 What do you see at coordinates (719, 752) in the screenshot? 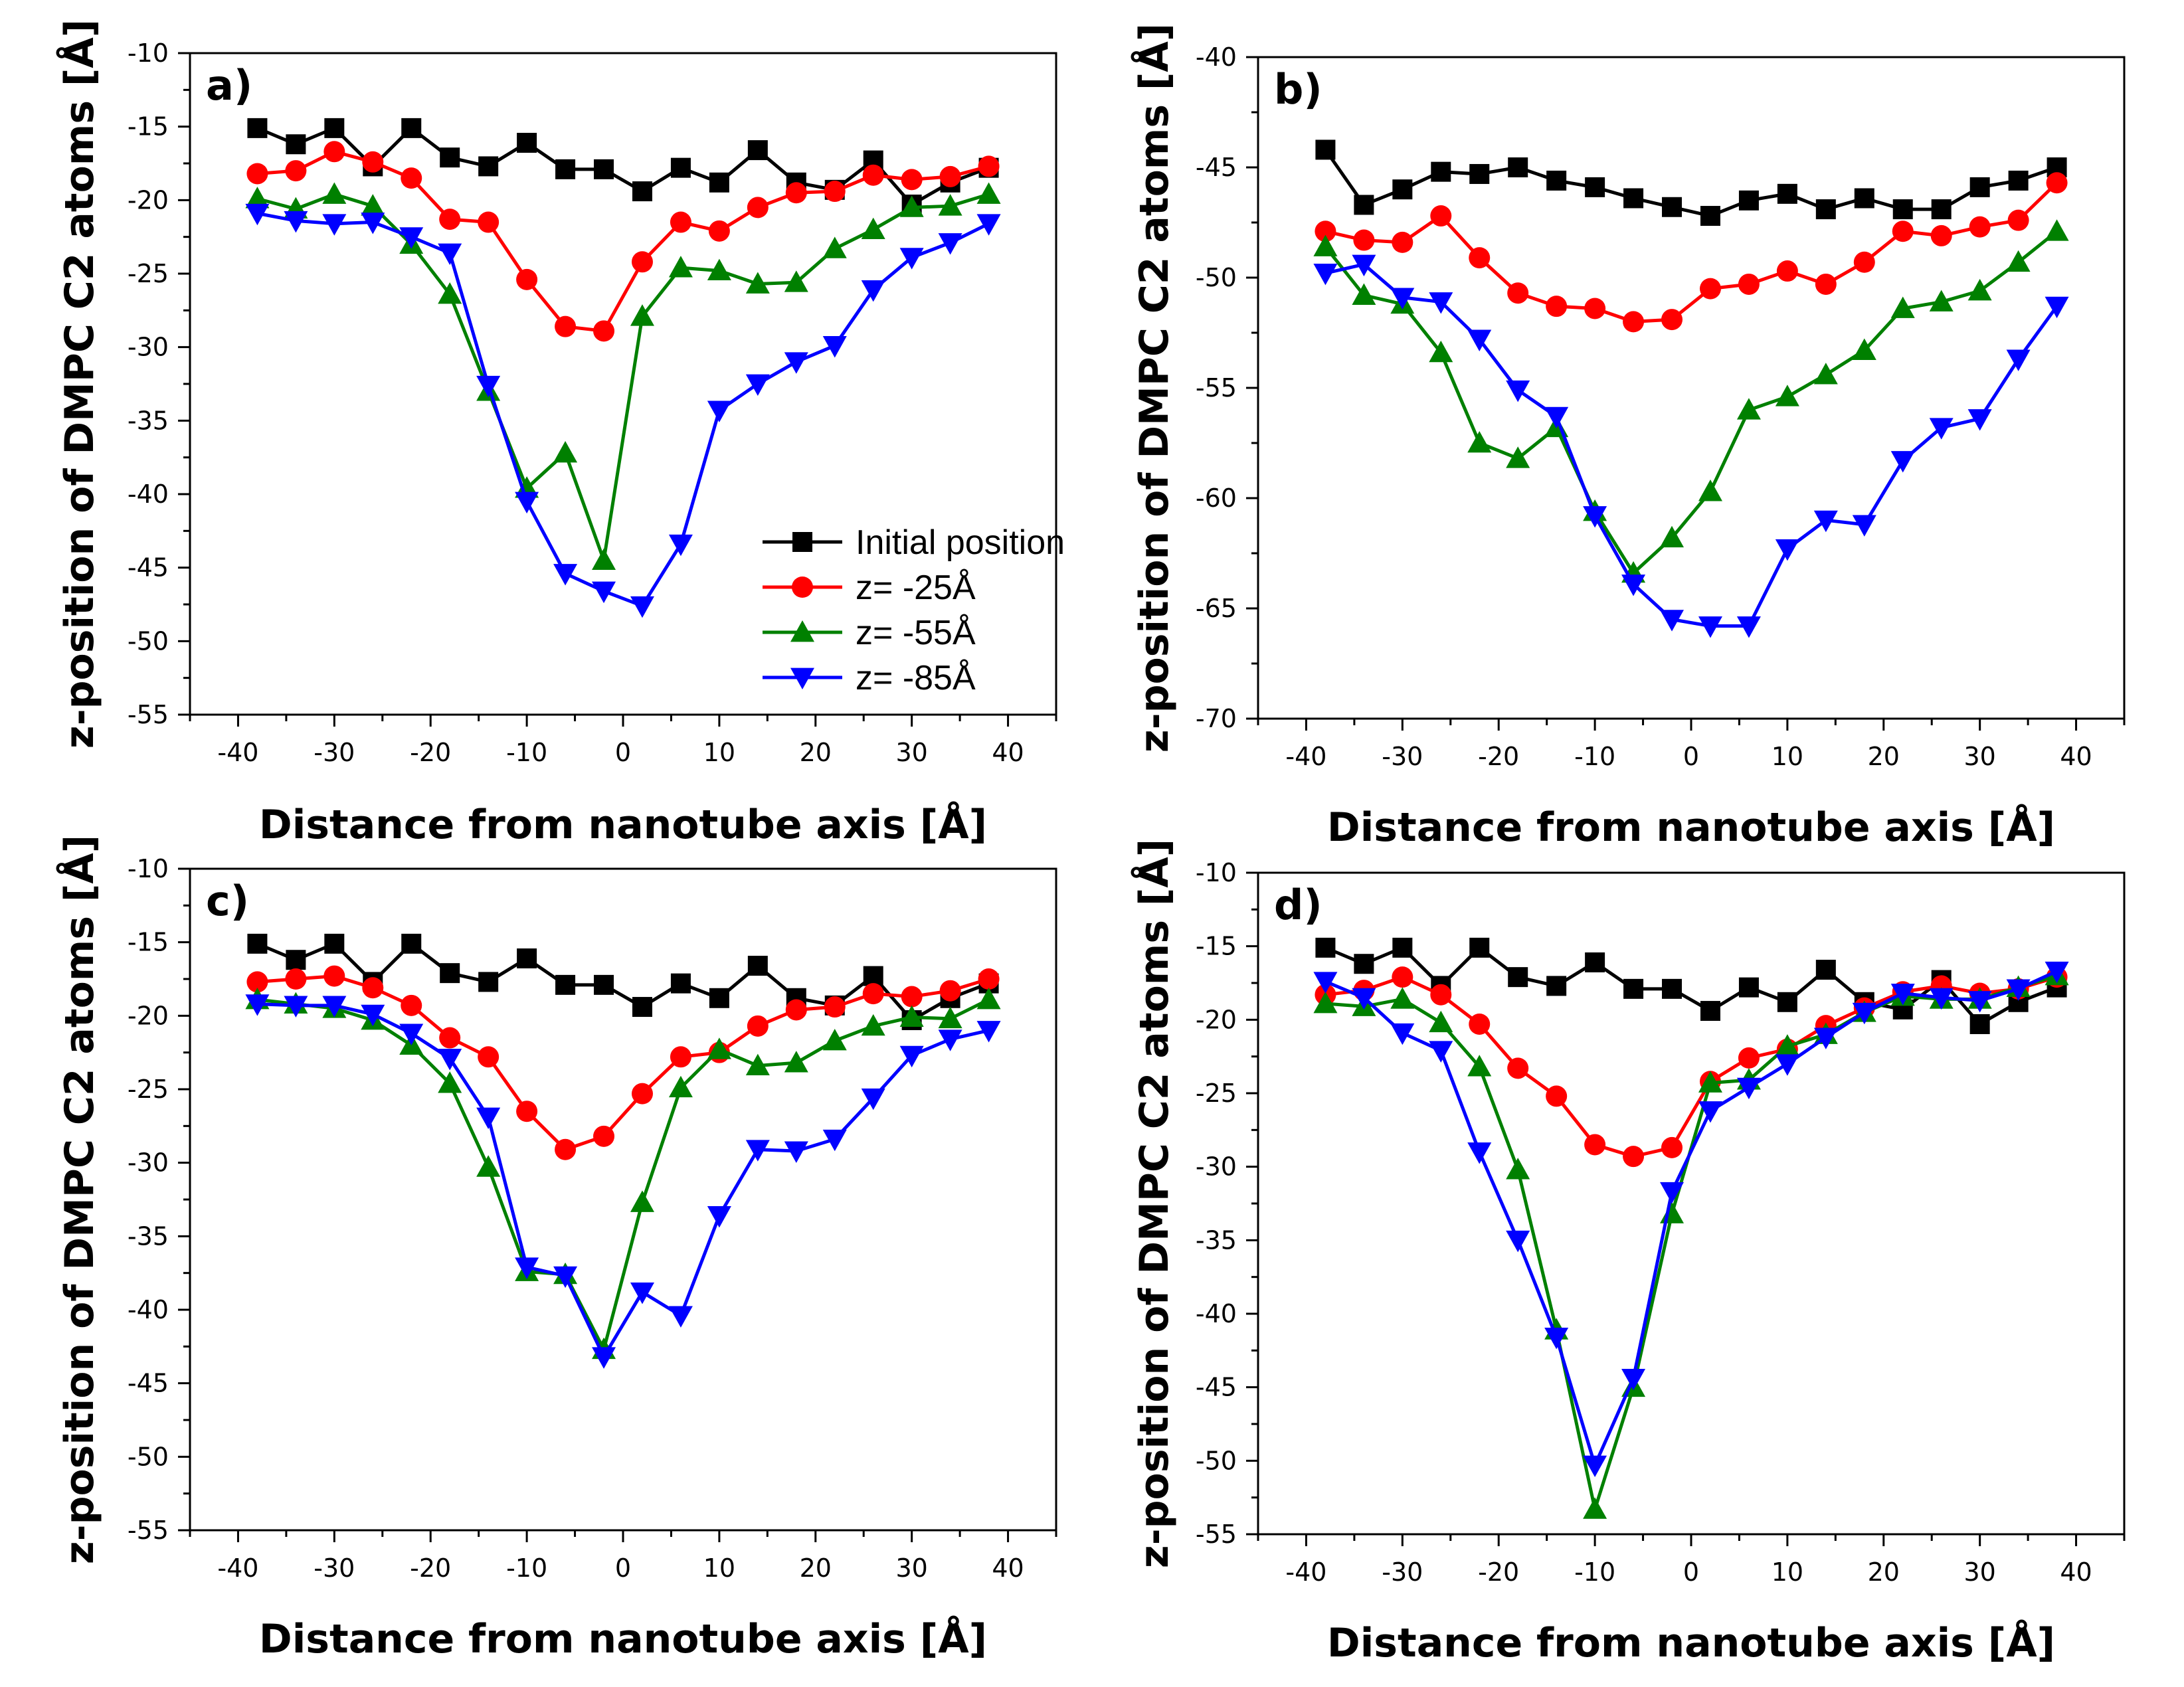
I see `x-tick-label: 10` at bounding box center [719, 752].